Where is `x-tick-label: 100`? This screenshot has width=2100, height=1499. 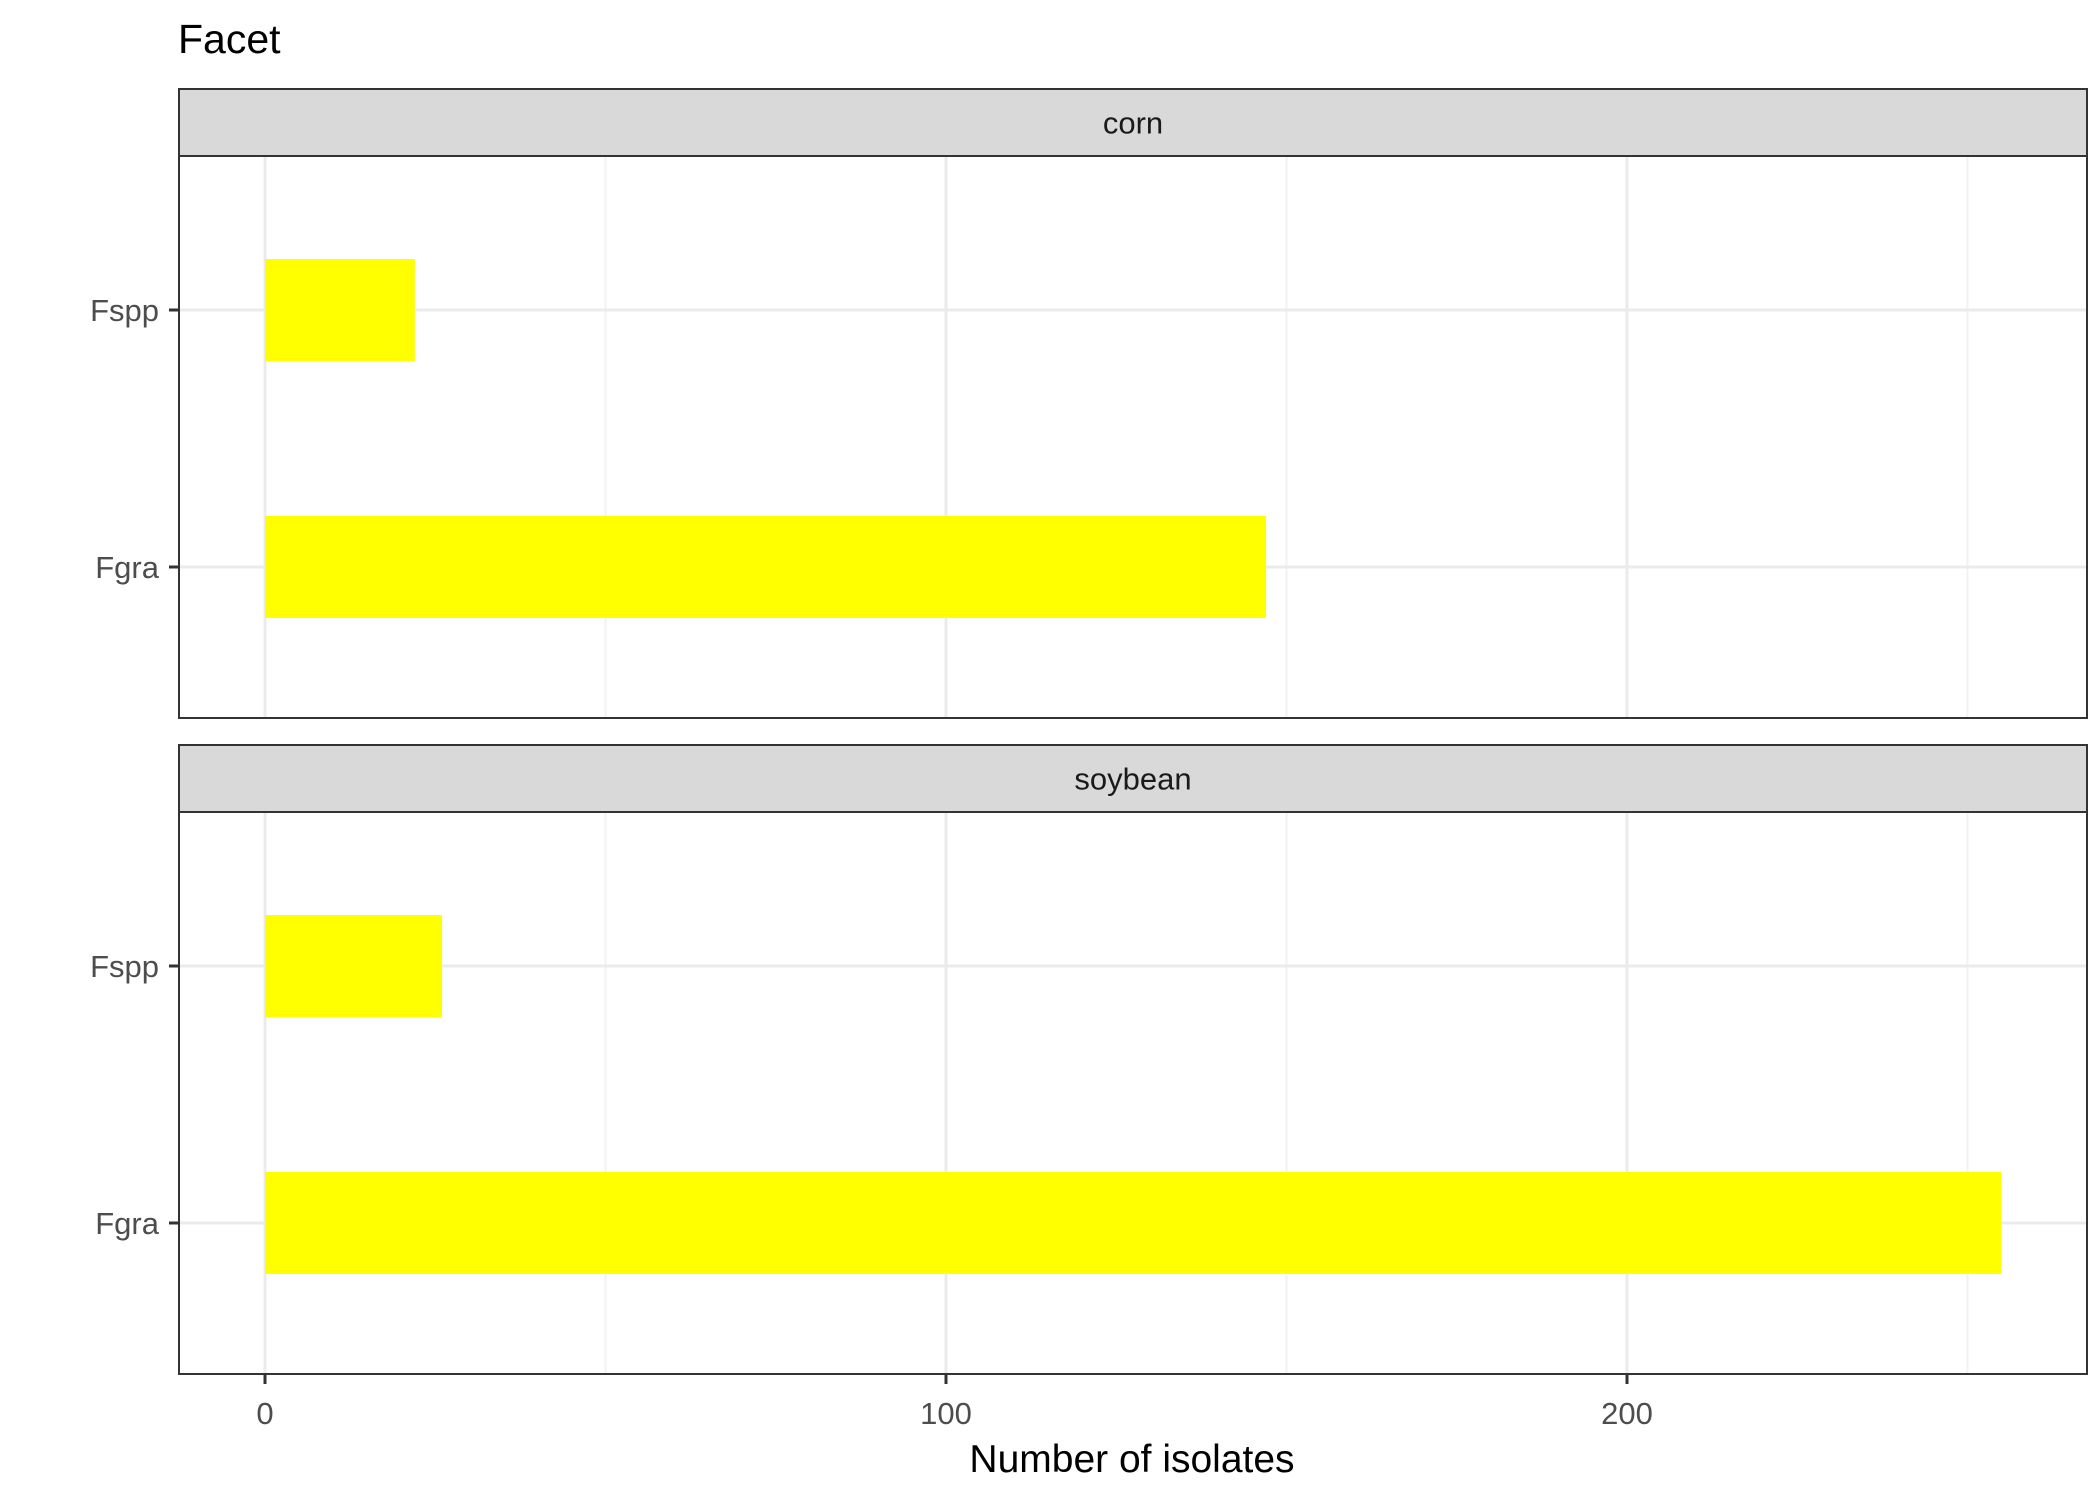
x-tick-label: 100 is located at coordinates (946, 1413).